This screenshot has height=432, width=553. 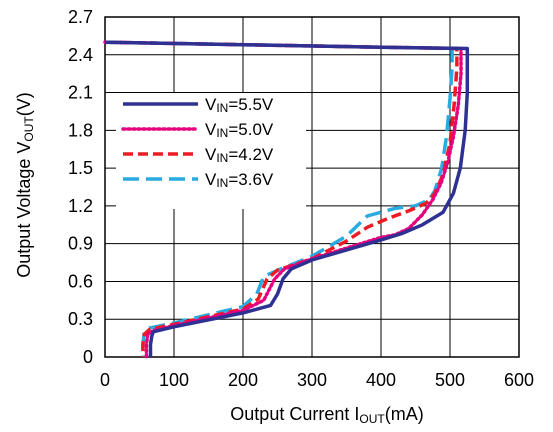 I want to click on x-tick-label-1: 100, so click(x=174, y=380).